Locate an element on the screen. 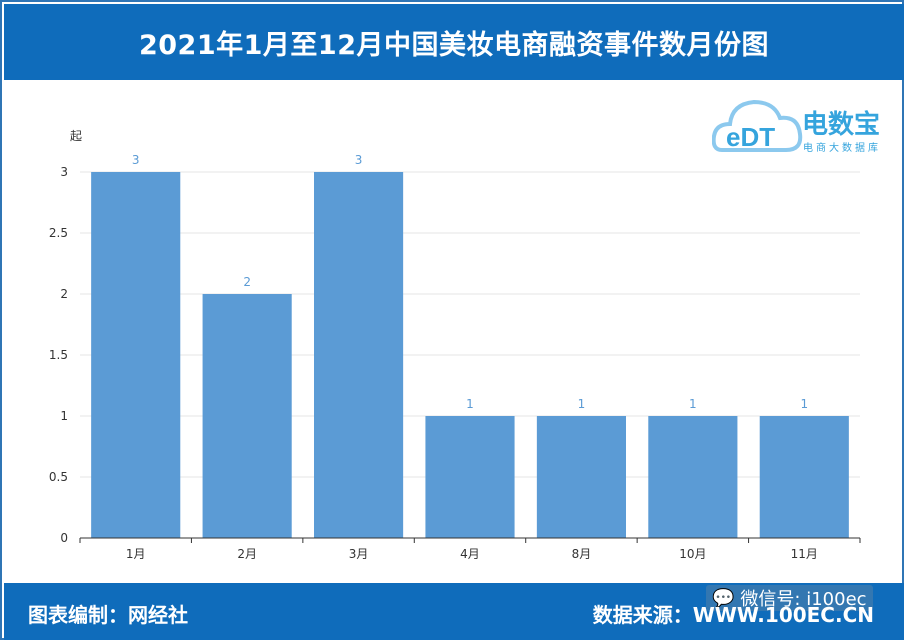  x-tick-label: 1月 is located at coordinates (136, 554).